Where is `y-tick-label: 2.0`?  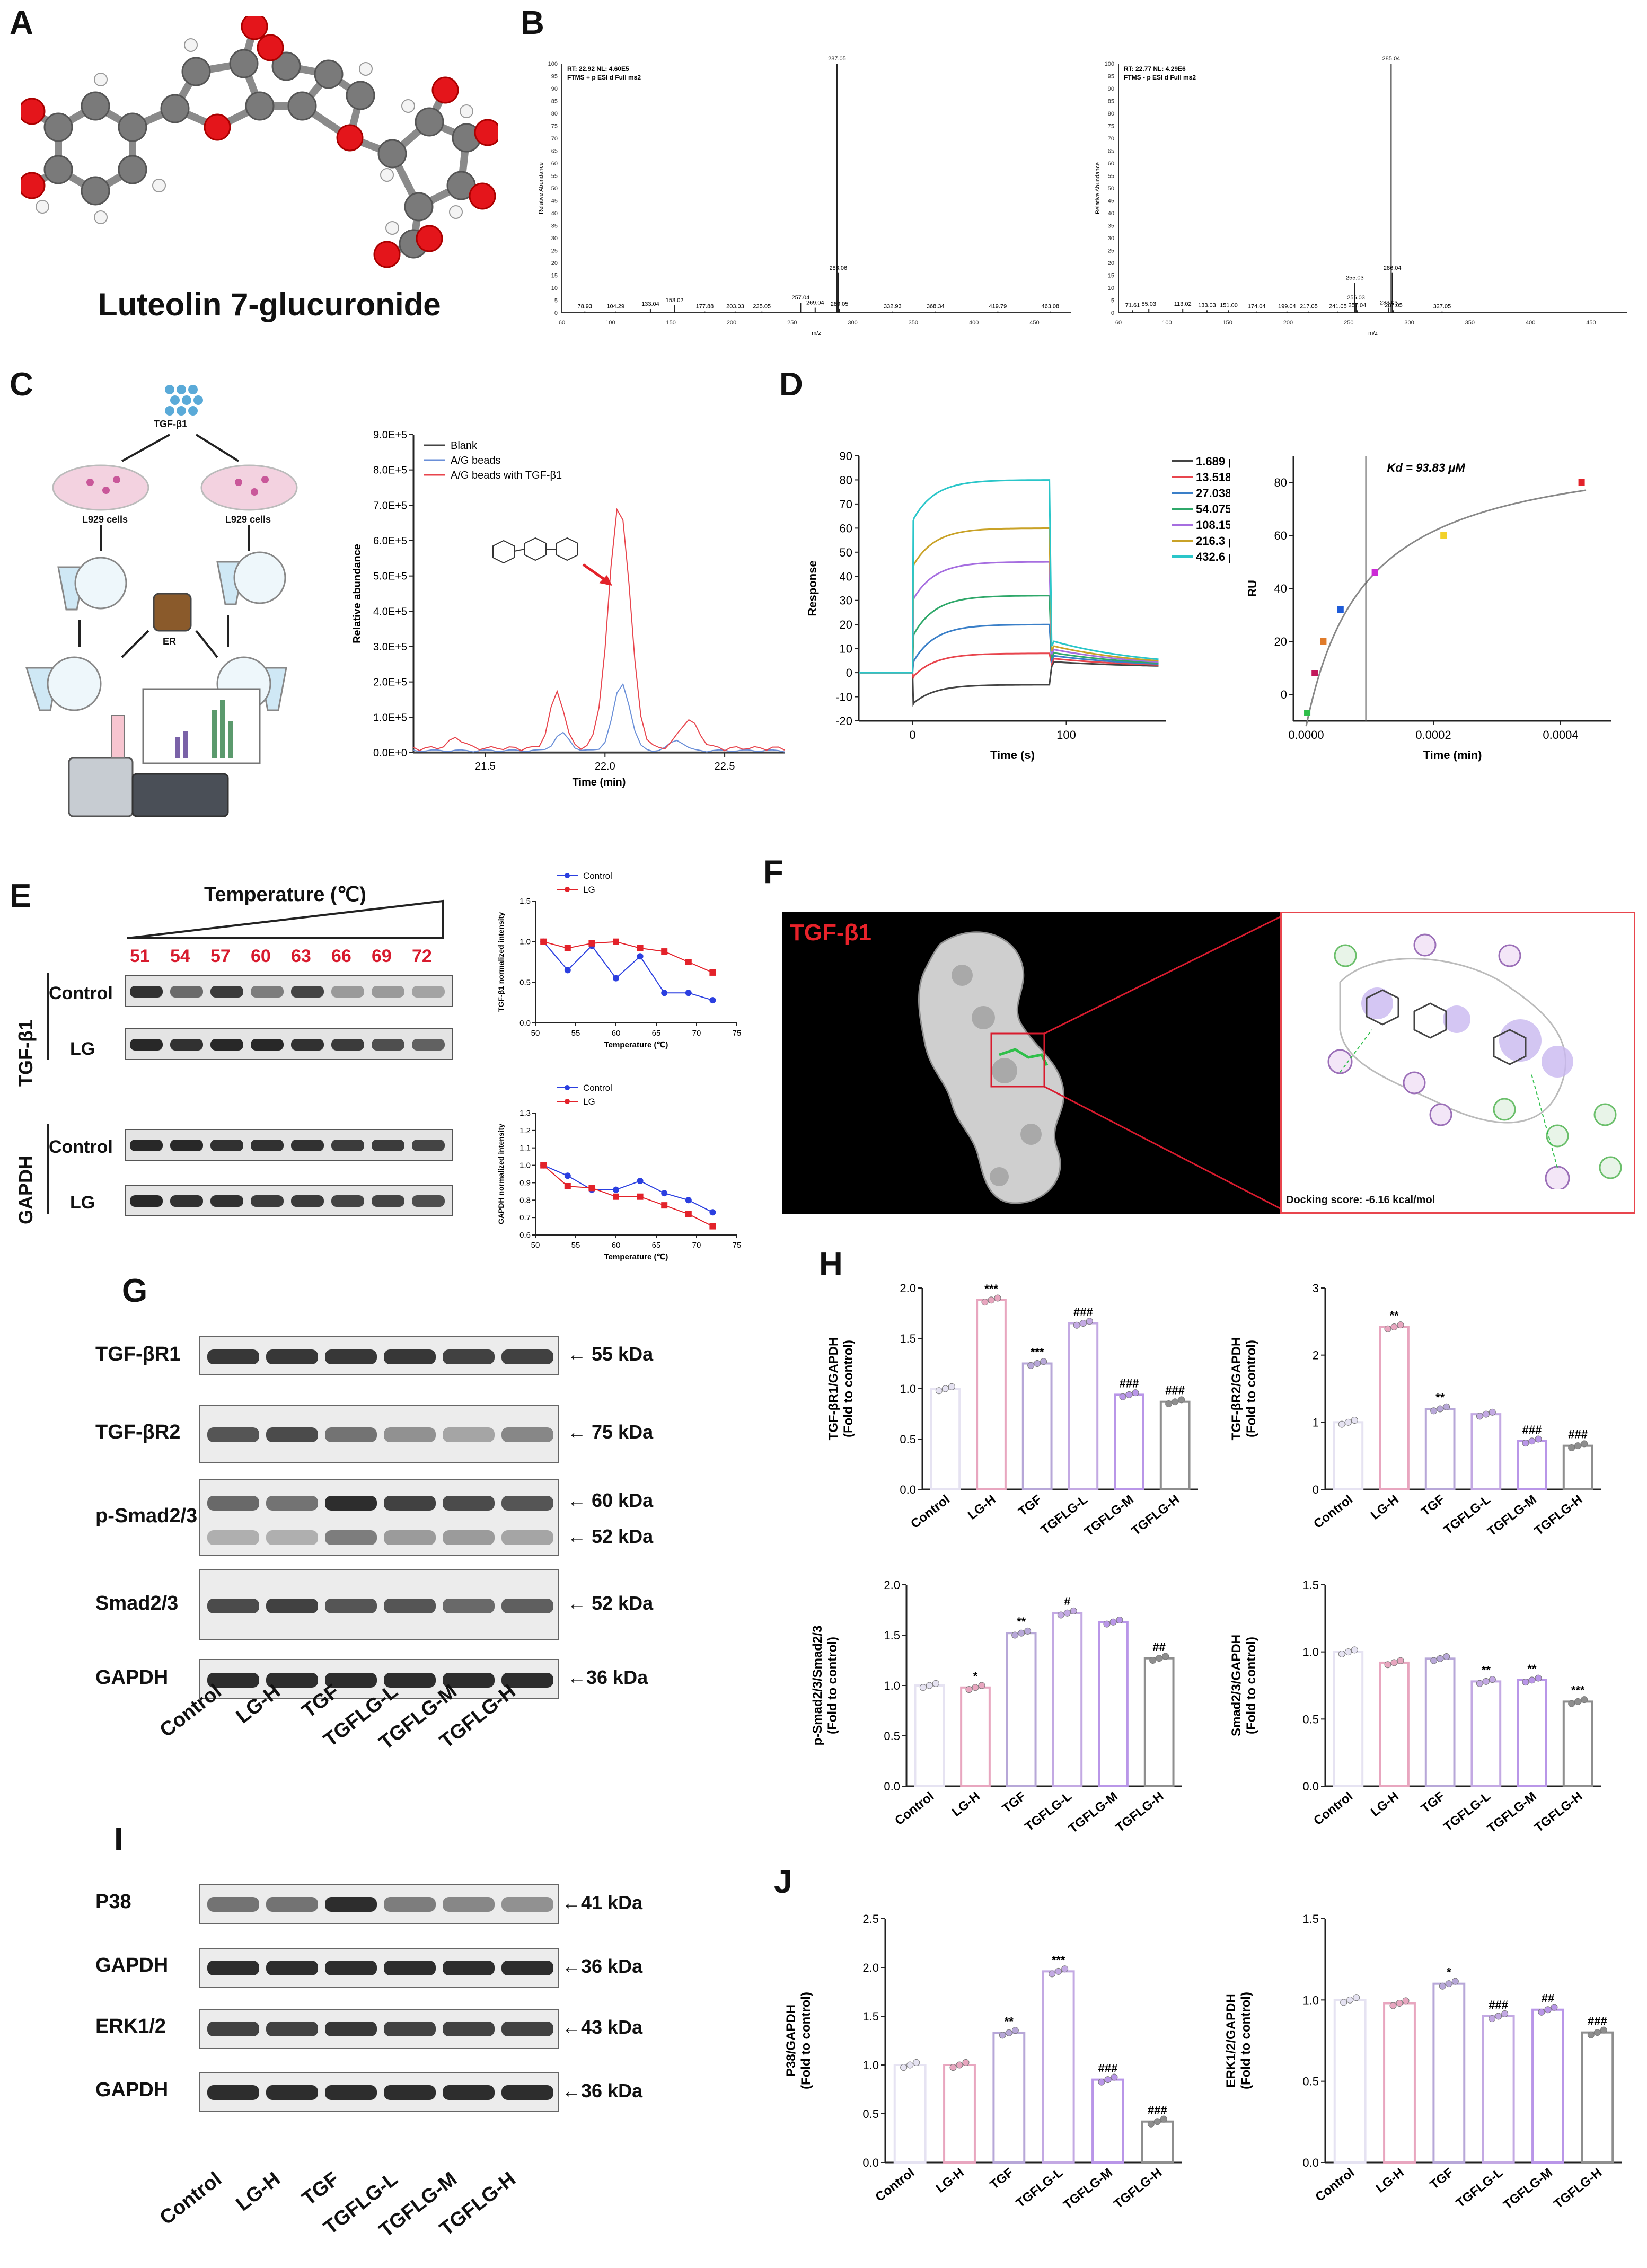 y-tick-label: 2.0 is located at coordinates (870, 1968).